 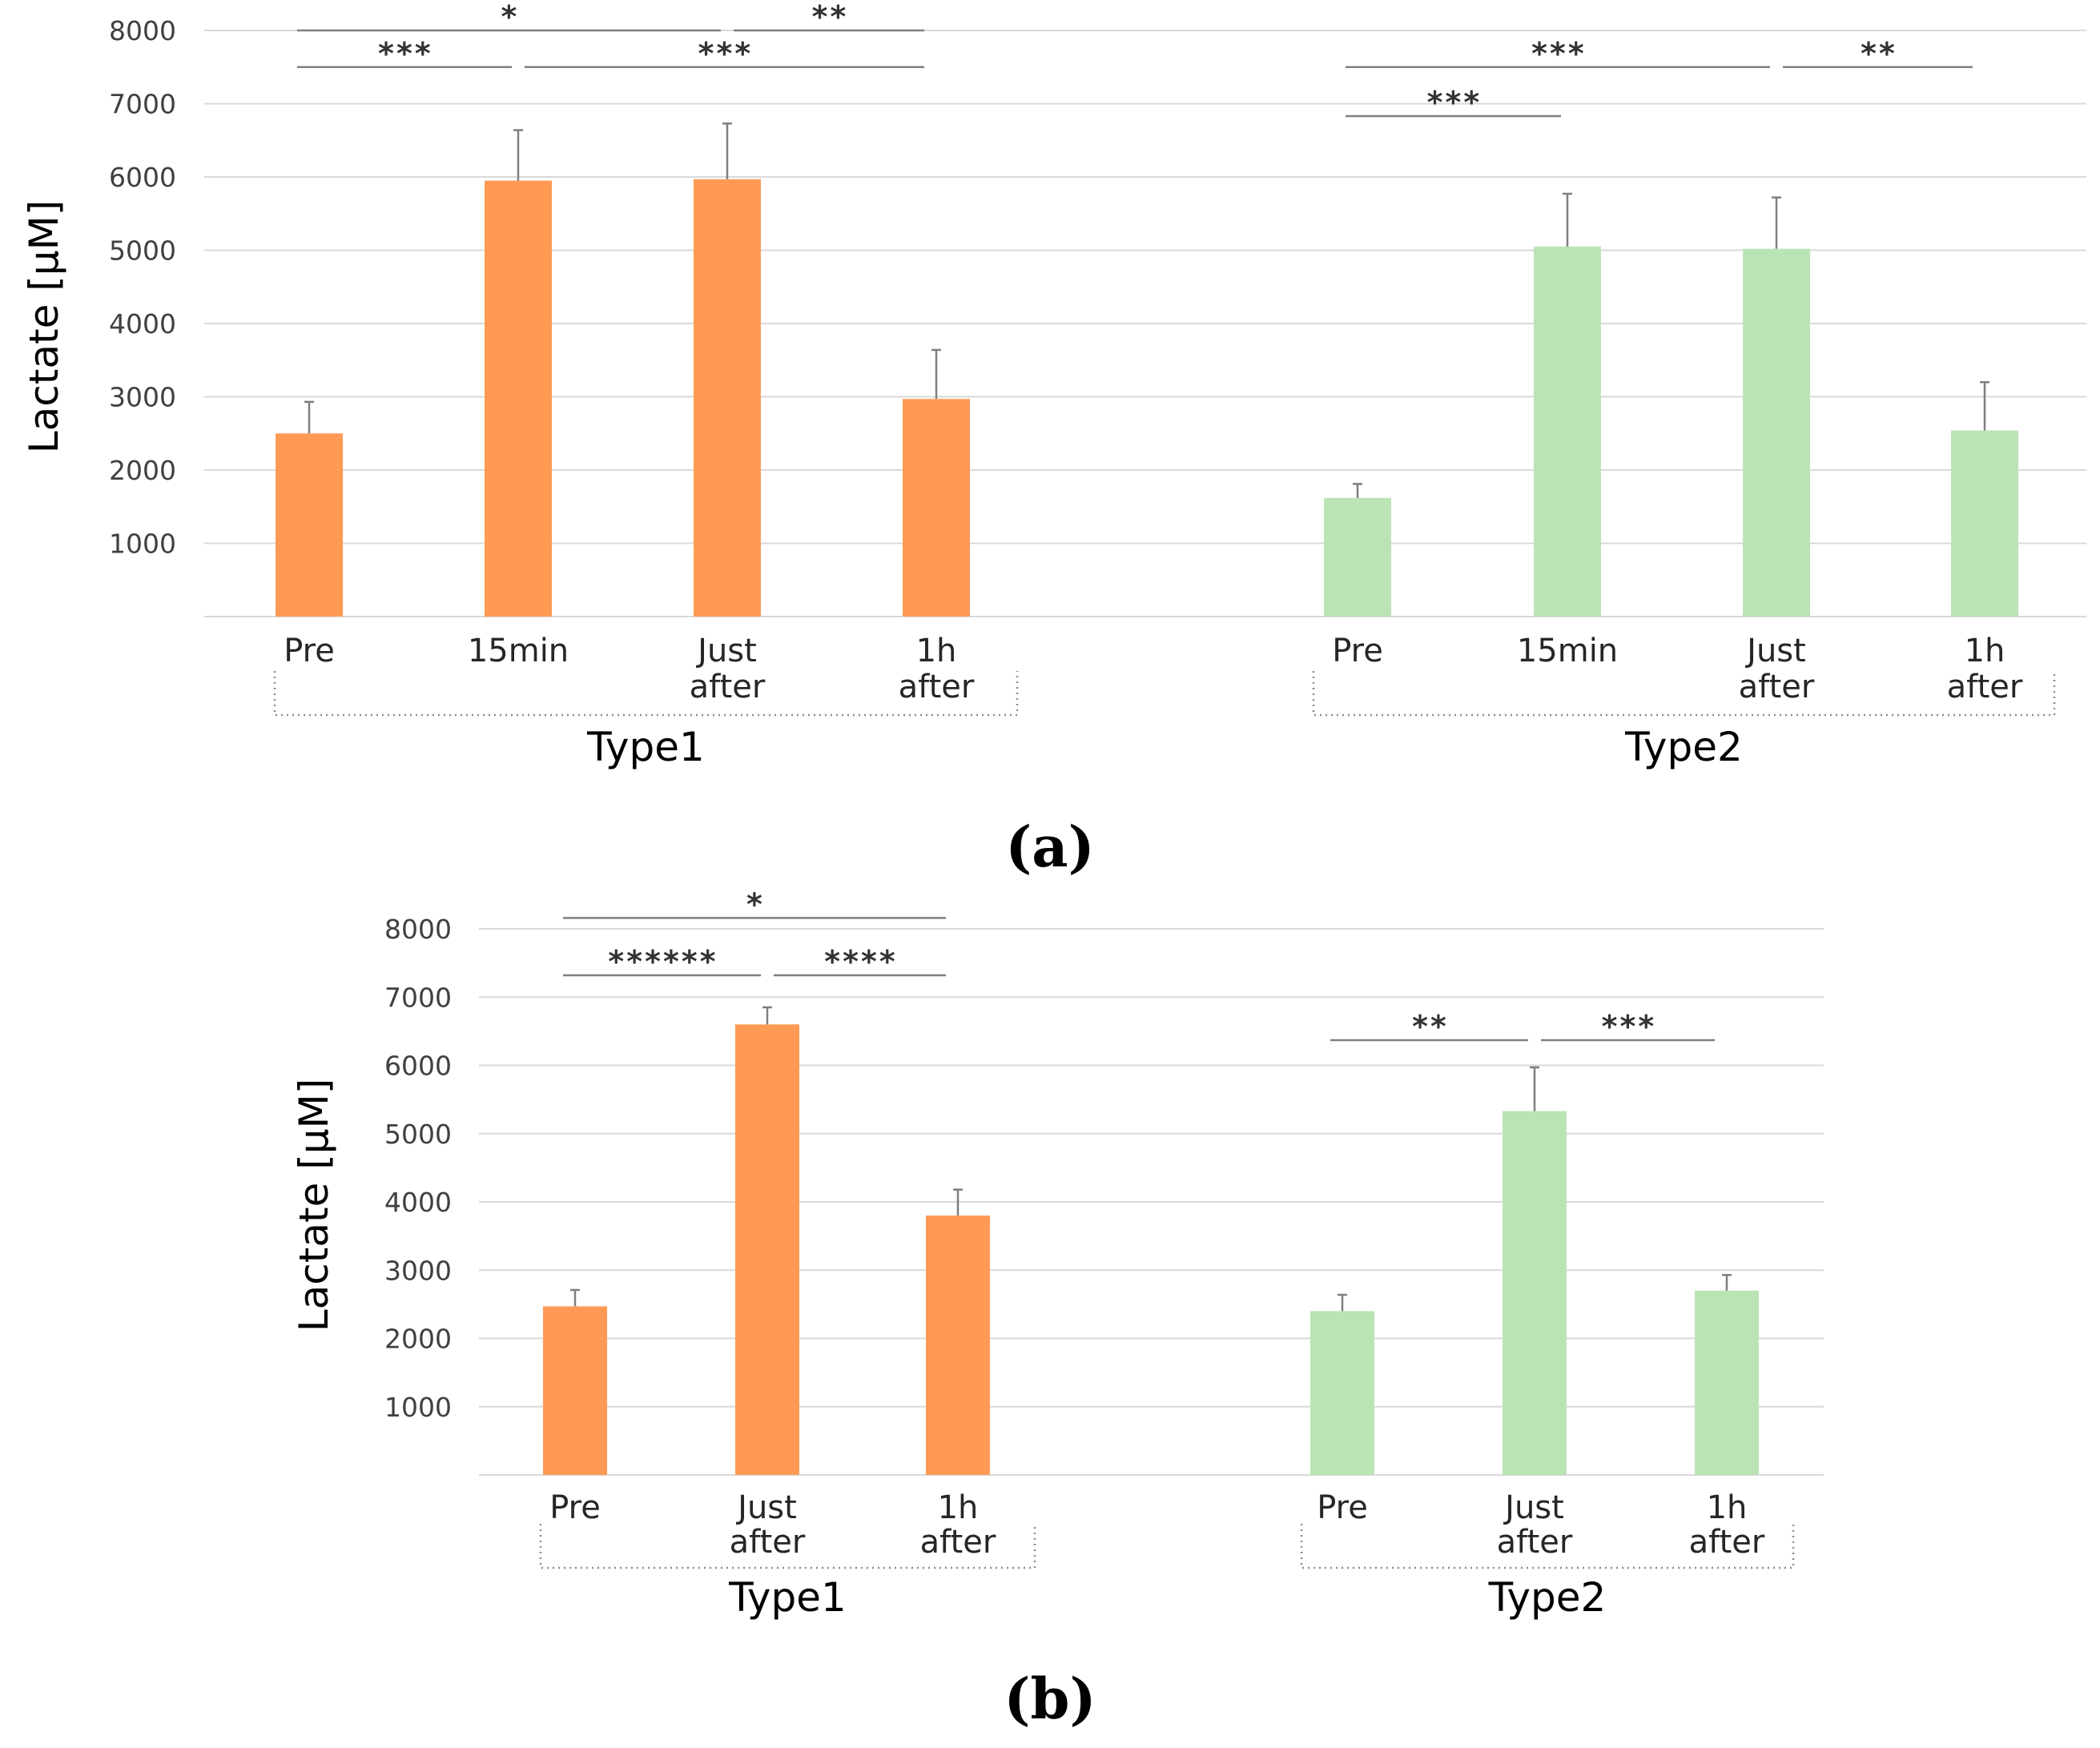 What do you see at coordinates (1050, 1699) in the screenshot?
I see `panel-label: (b)` at bounding box center [1050, 1699].